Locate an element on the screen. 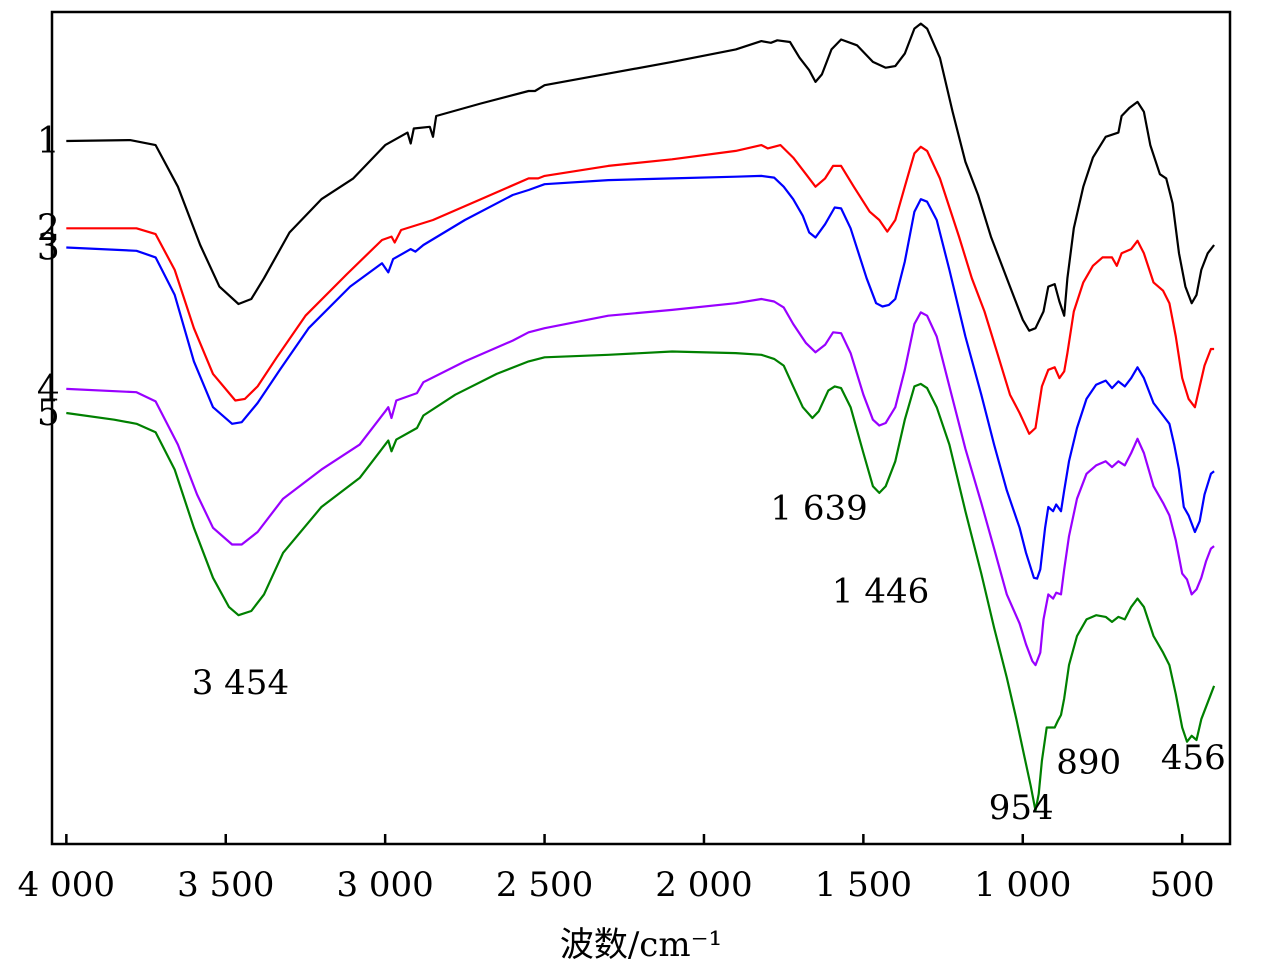  x-axis-ticks is located at coordinates (624, 839).